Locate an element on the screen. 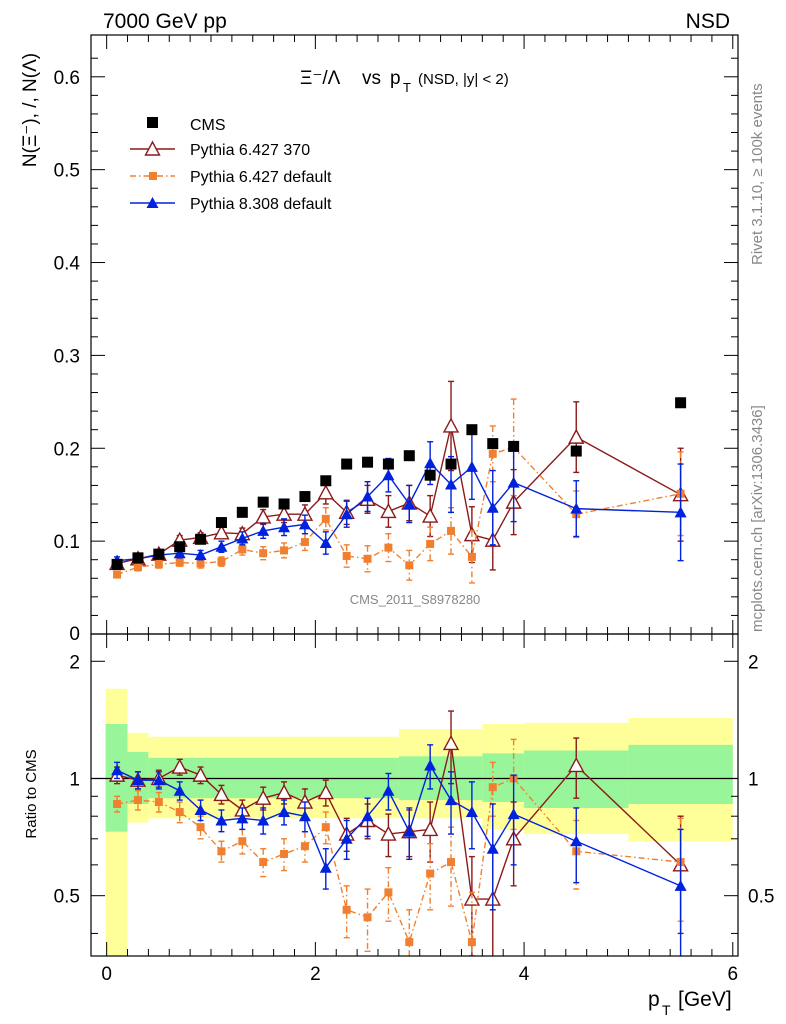 The image size is (786, 1024). legend-label-py370: Pythia 6.427 370 is located at coordinates (250, 150).